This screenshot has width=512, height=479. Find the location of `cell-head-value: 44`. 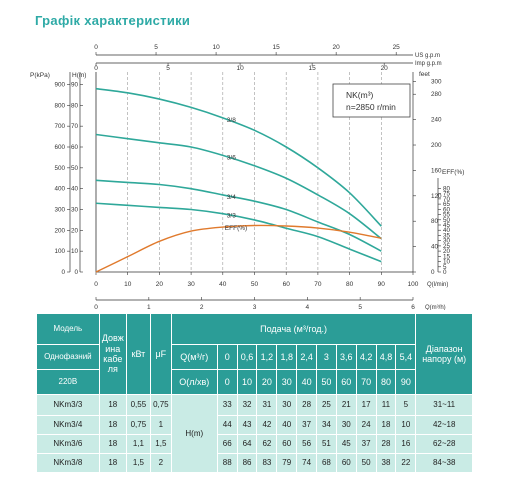

cell-head-value: 44 is located at coordinates (227, 425).